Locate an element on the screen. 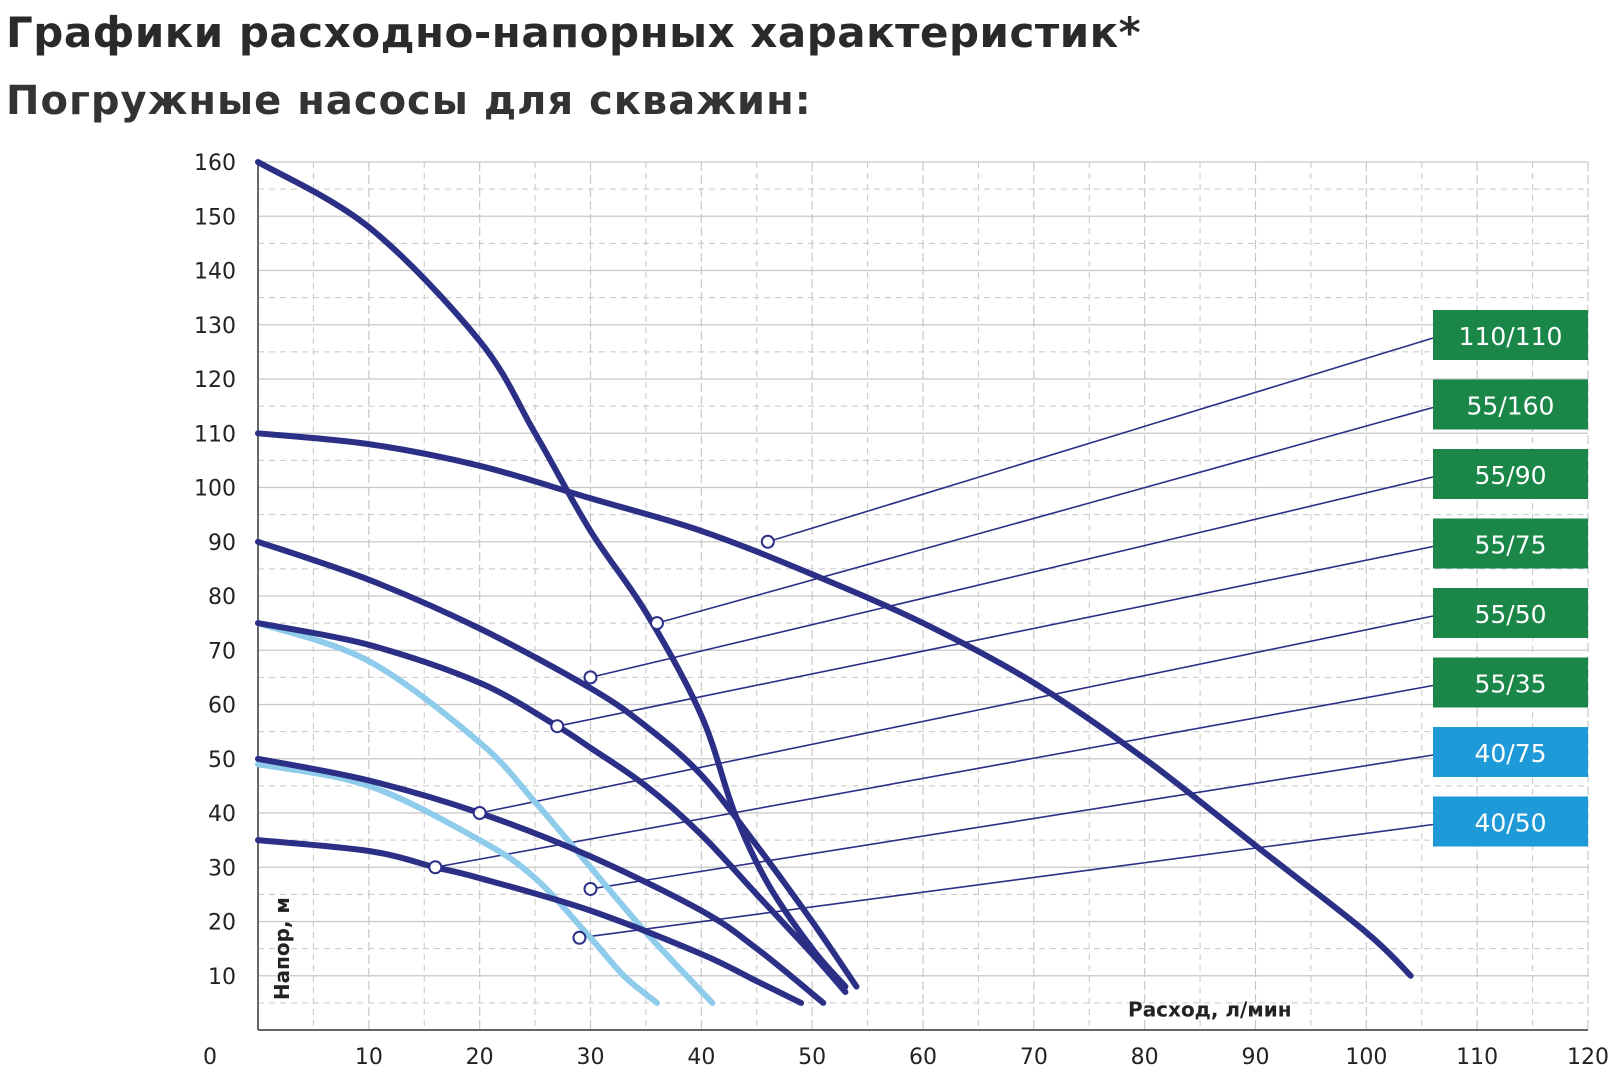 The image size is (1620, 1080). y-tick-label: 100 is located at coordinates (215, 489).